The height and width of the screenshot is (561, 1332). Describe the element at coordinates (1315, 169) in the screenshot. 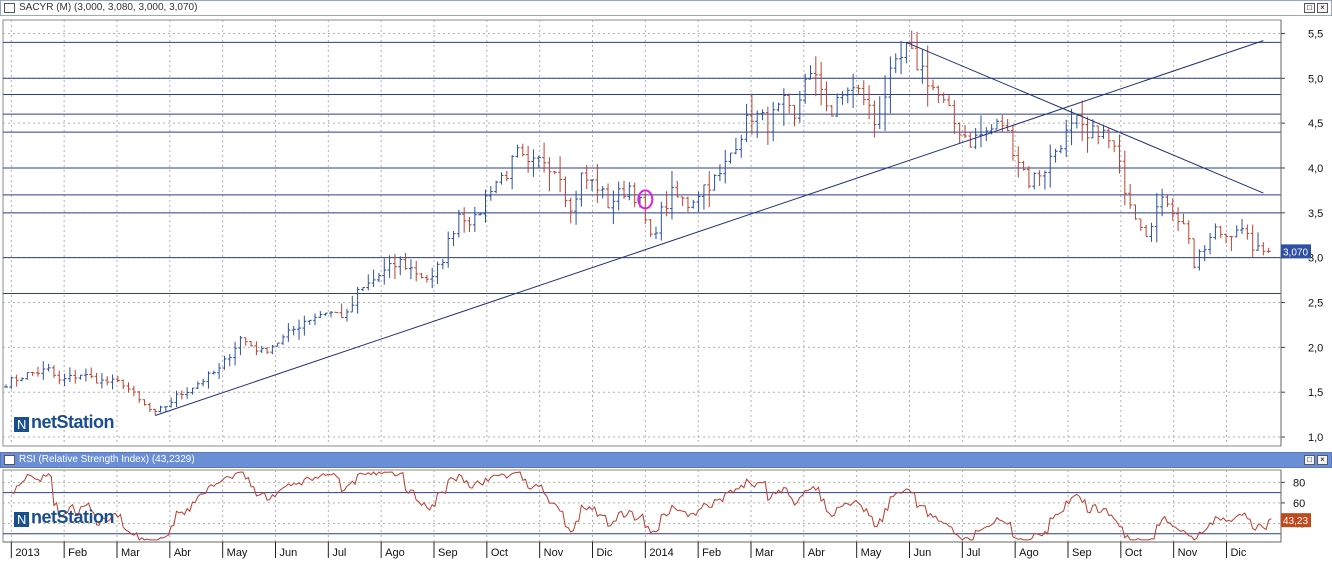

I see `y-tick-label: 4,0` at that location.